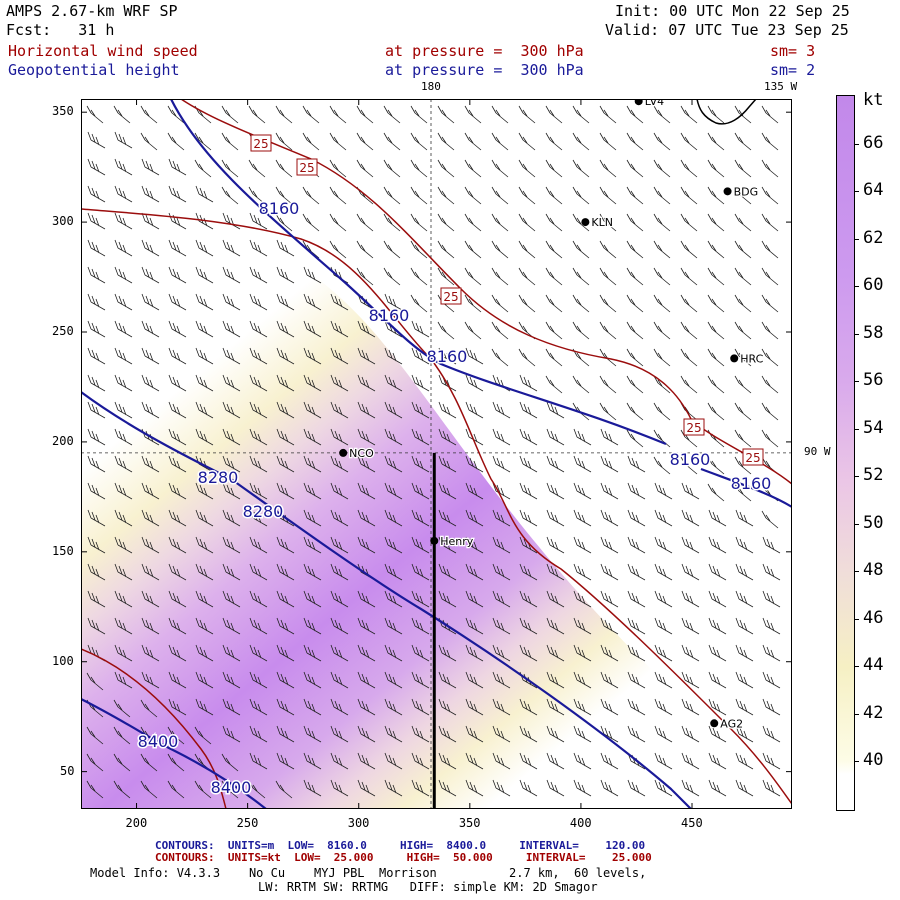  Describe the element at coordinates (484, 70) in the screenshot. I see `field2-level: at pressure = 300 hPa` at that location.